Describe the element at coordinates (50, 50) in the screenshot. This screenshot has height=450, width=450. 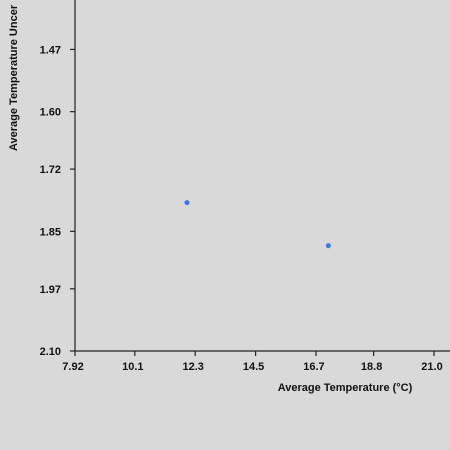
I see `y-tick-label: 1.47` at that location.